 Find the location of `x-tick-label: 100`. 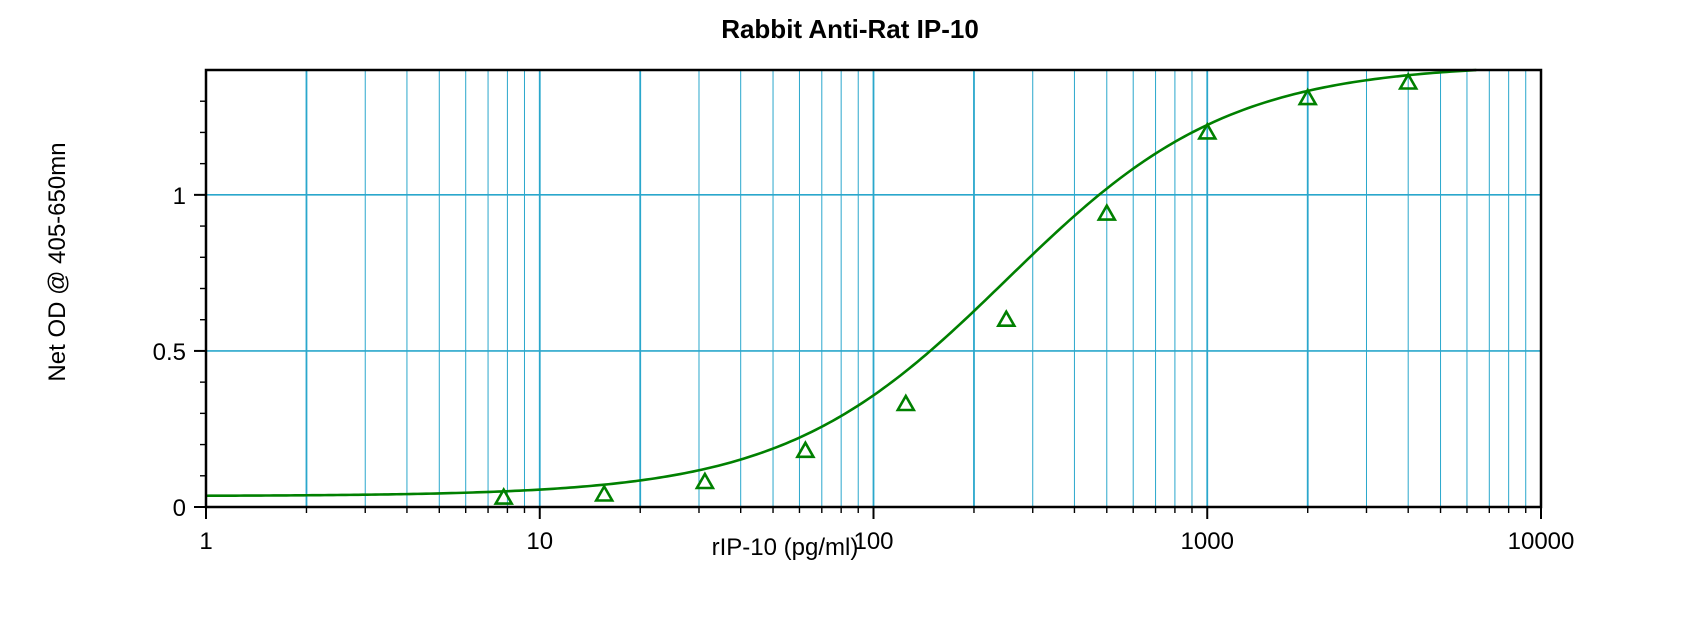

x-tick-label: 100 is located at coordinates (873, 541).